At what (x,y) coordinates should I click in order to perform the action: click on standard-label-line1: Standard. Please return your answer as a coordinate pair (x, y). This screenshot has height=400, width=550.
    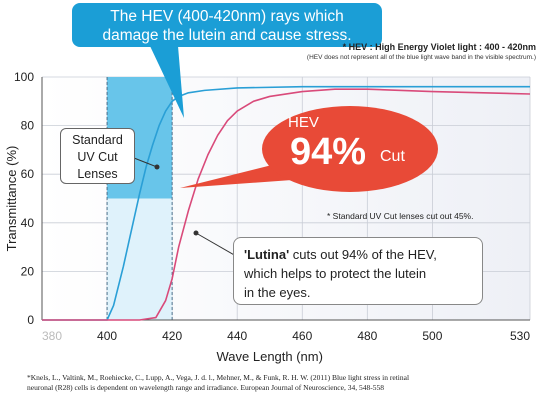
    Looking at the image, I should click on (97, 140).